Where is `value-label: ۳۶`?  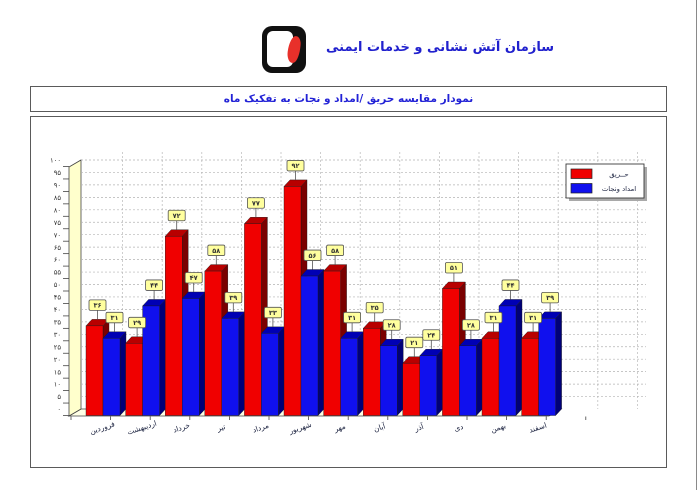 value-label: ۳۶ is located at coordinates (97, 306).